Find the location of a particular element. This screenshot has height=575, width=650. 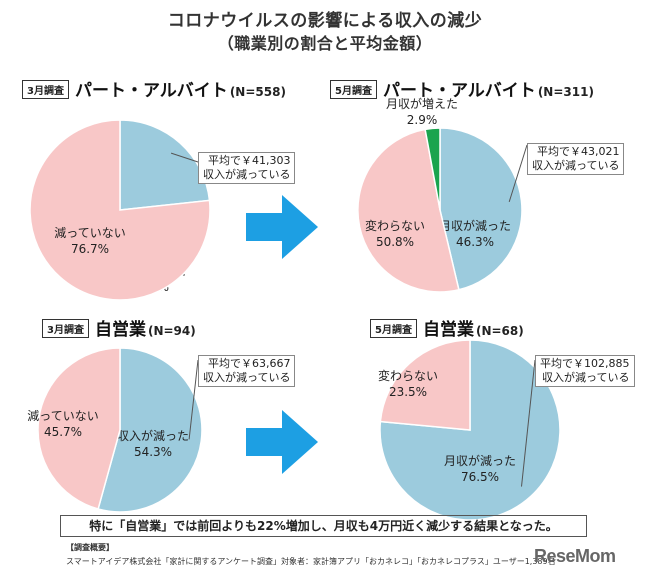

pie-chart-may-selfemployed: 月収が減った 76.5% 変わらない 23.5% is located at coordinates (469, 430).